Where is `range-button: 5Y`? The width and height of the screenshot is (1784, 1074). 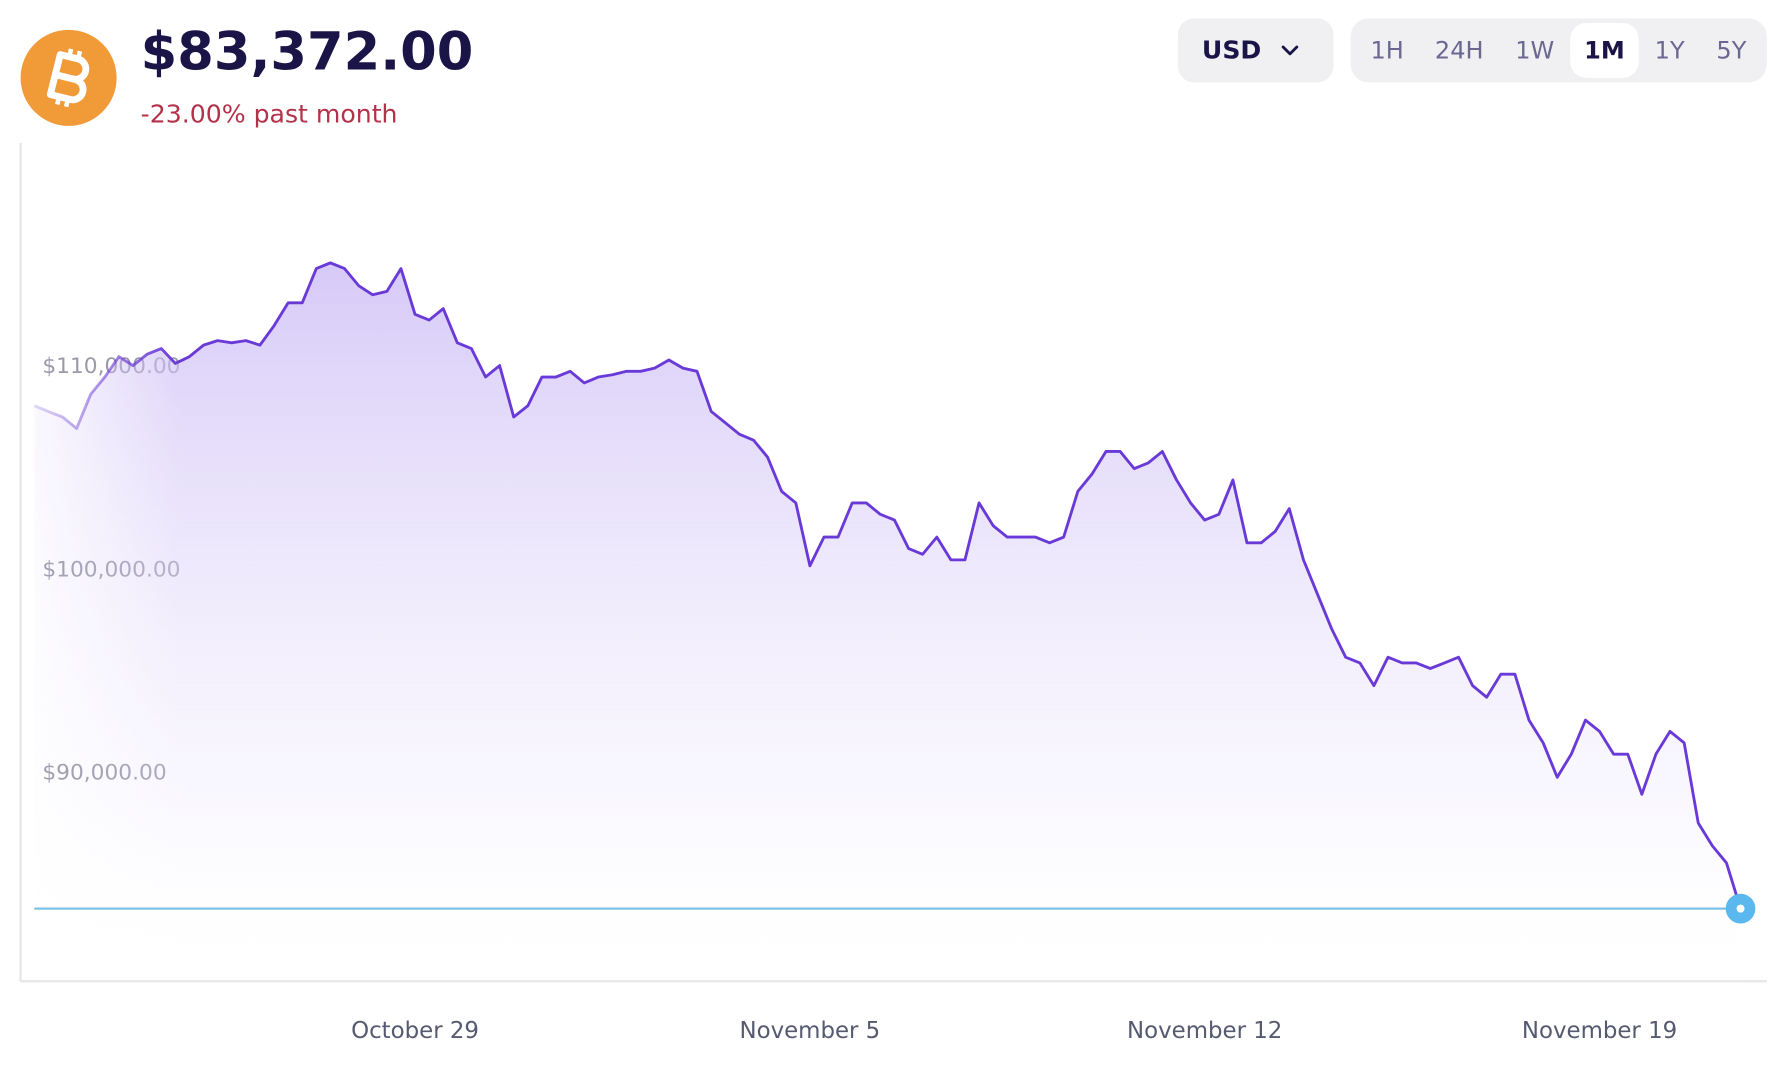
range-button: 5Y is located at coordinates (1731, 51).